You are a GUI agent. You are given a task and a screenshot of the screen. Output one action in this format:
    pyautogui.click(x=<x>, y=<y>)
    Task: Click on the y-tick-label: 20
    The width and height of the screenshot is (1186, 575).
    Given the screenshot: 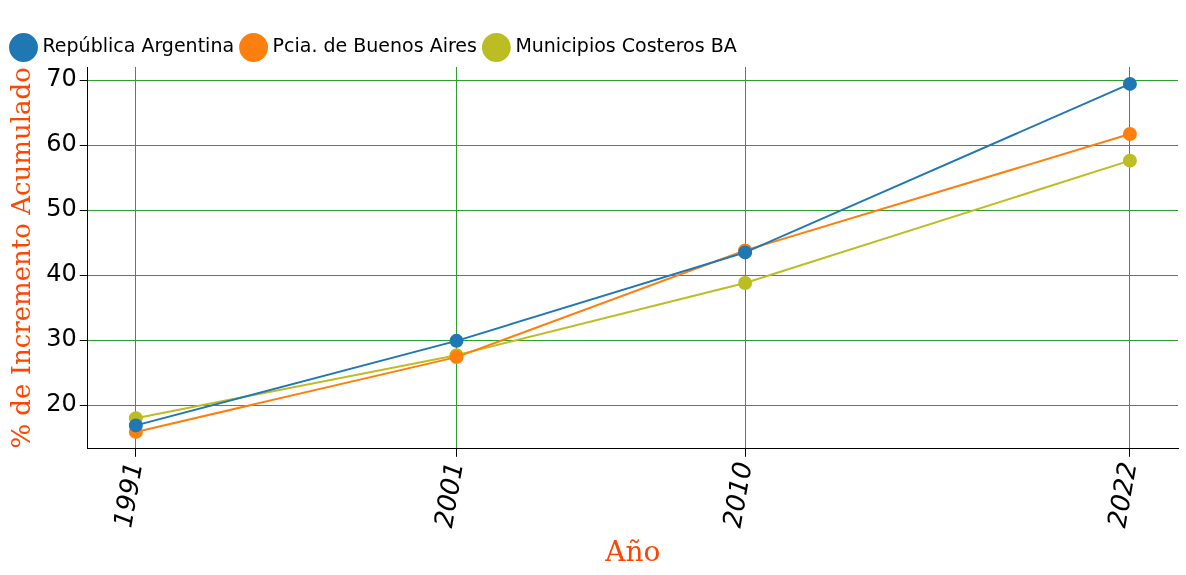 What is the action you would take?
    pyautogui.click(x=61, y=403)
    